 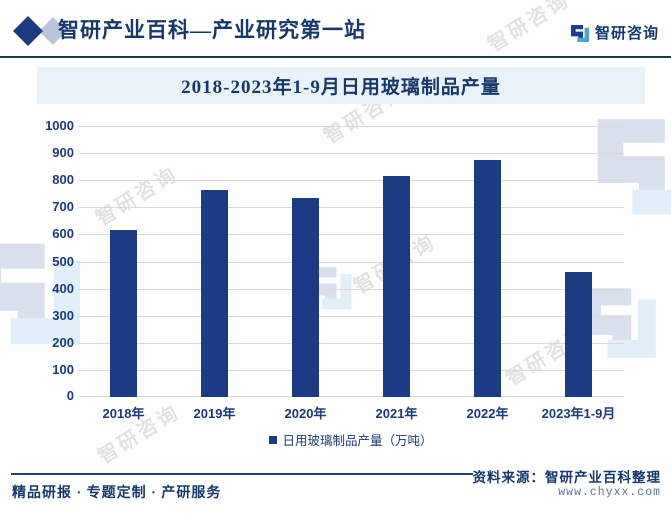 I want to click on bar-2019年, so click(x=214, y=293).